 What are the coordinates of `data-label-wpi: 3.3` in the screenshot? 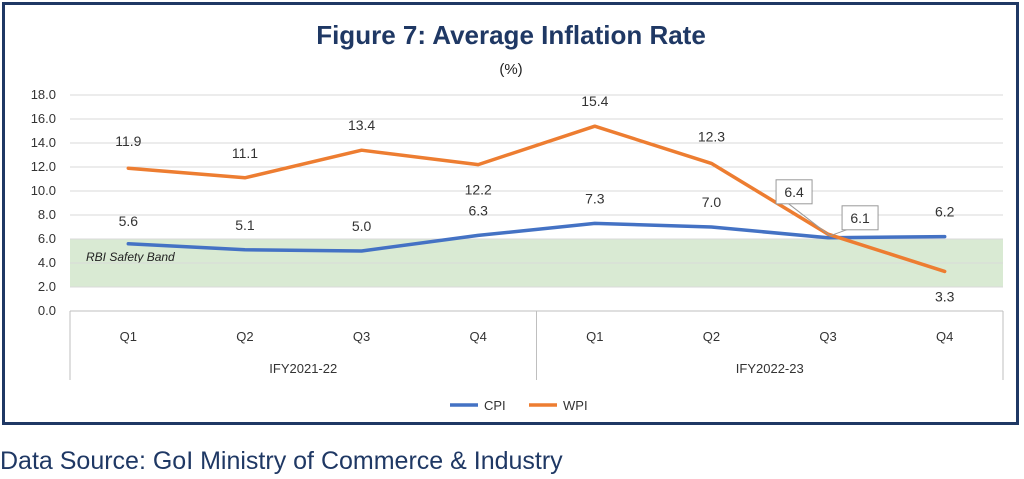 It's located at (945, 296).